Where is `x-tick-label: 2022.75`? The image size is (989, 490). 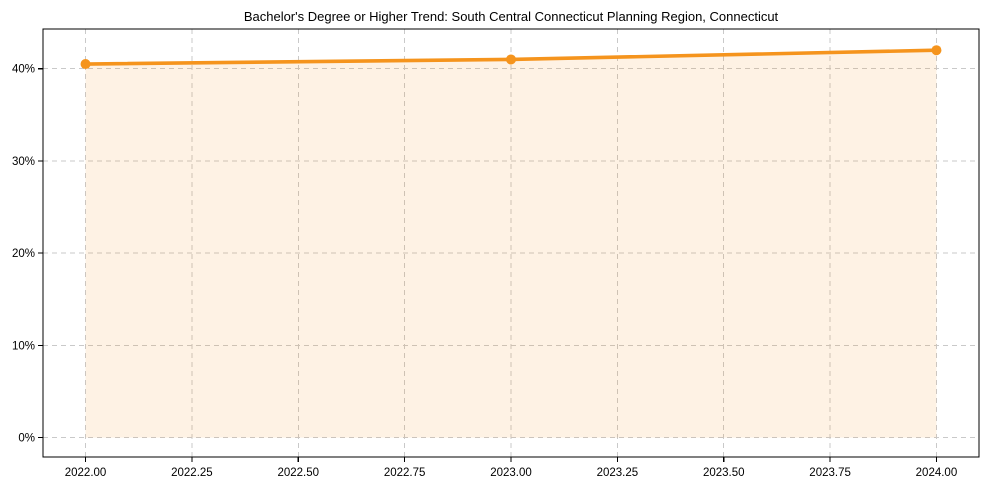 x-tick-label: 2022.75 is located at coordinates (405, 473).